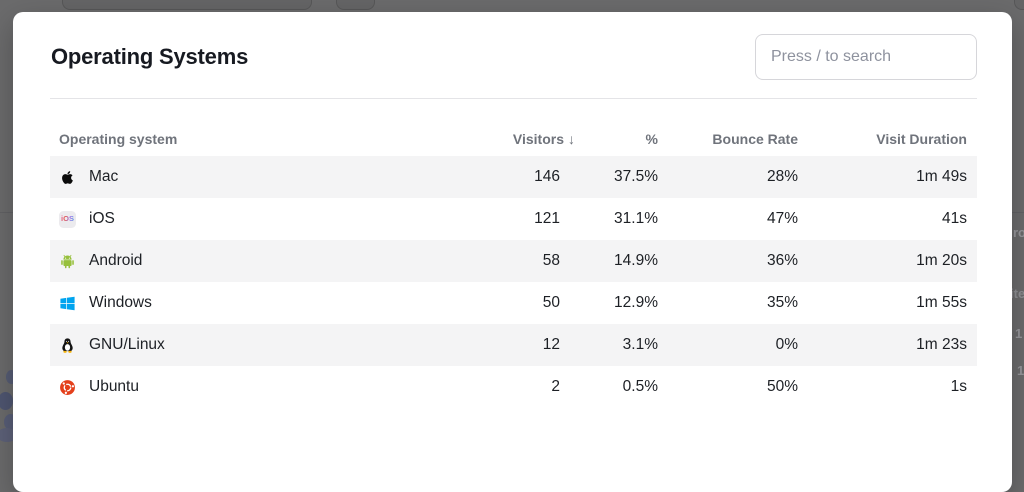 The width and height of the screenshot is (1024, 492). Describe the element at coordinates (1017, 293) in the screenshot. I see `backdrop-text-fragment: ite` at that location.